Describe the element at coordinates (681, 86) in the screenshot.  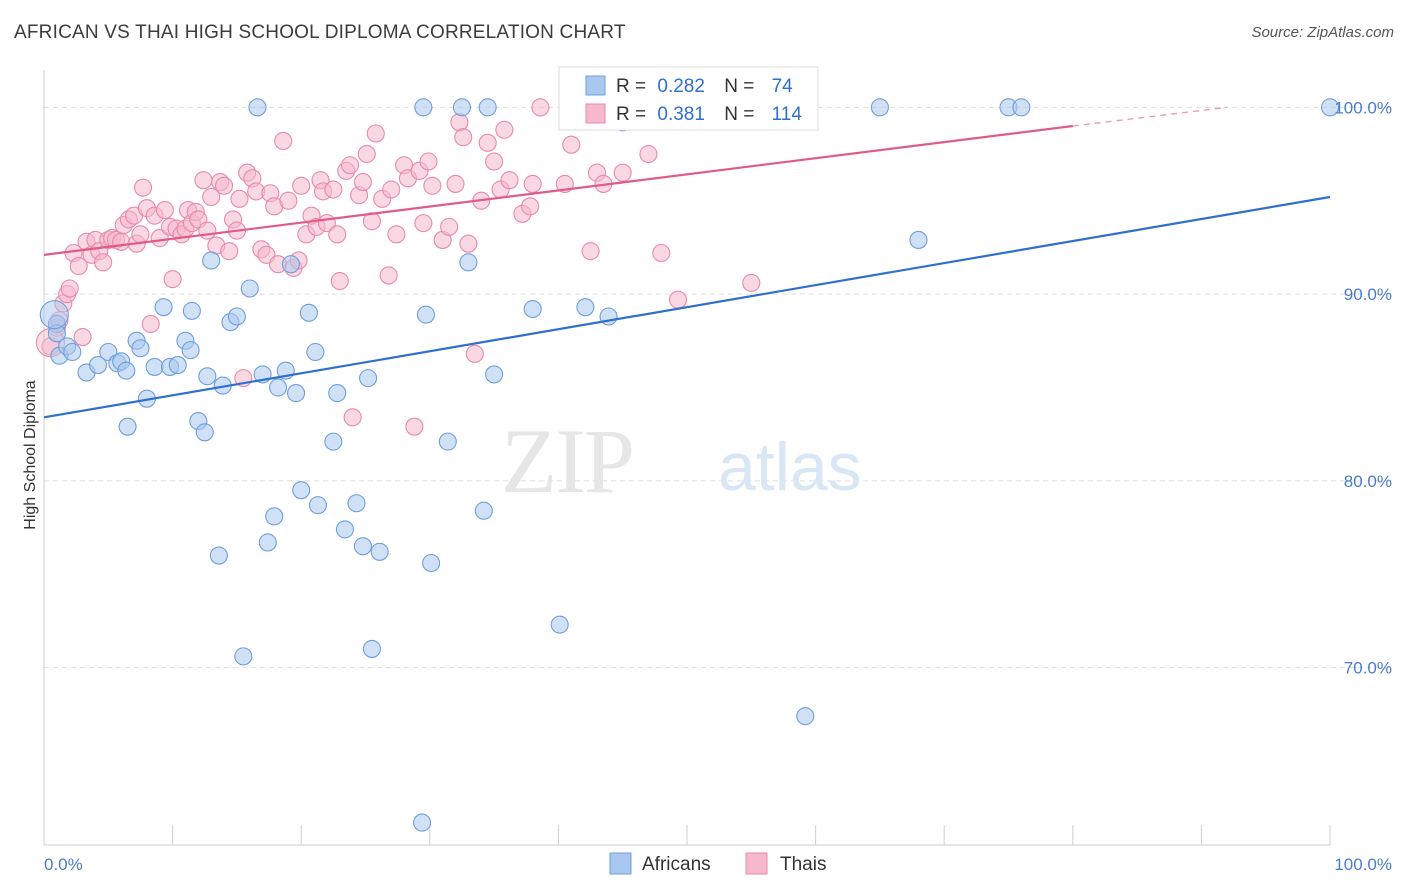
I see `legend-africans-r-value: 0.282` at that location.